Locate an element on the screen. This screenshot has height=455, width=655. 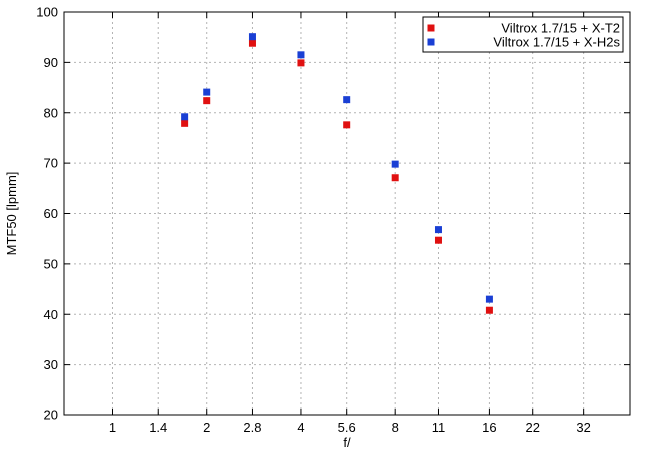
y-tick-label: 100 is located at coordinates (47, 12).